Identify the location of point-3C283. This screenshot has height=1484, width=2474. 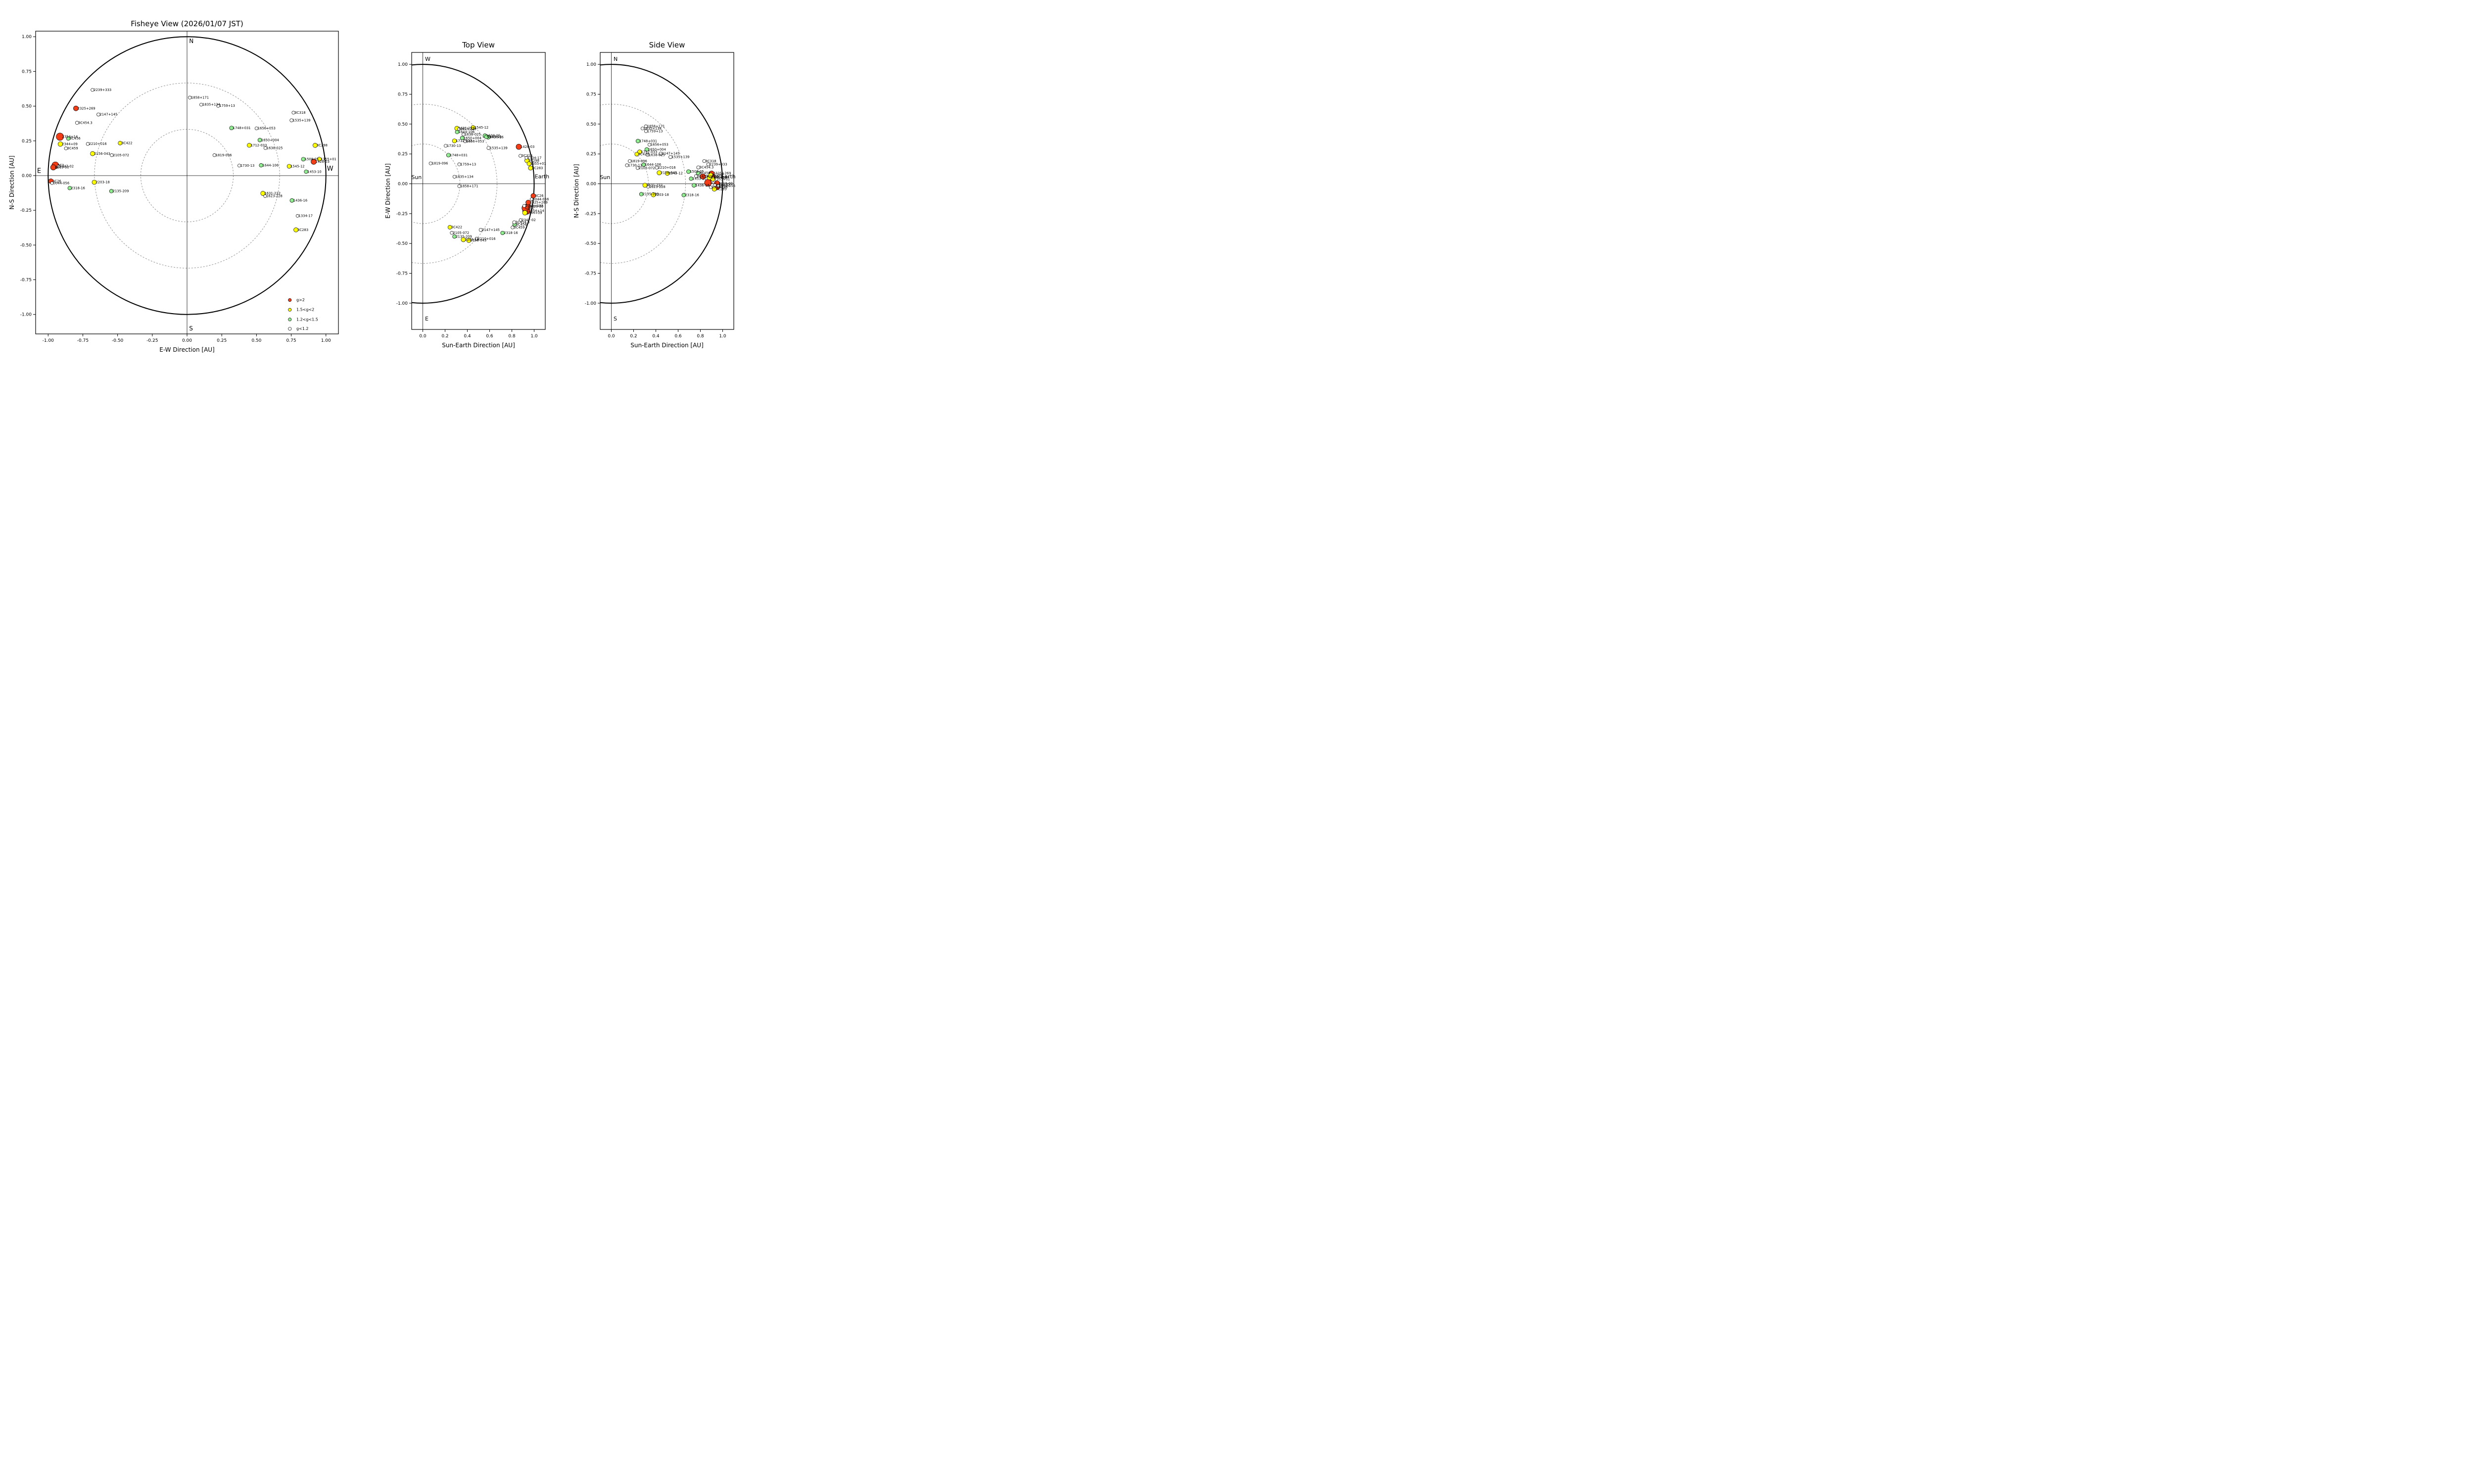
(715, 188).